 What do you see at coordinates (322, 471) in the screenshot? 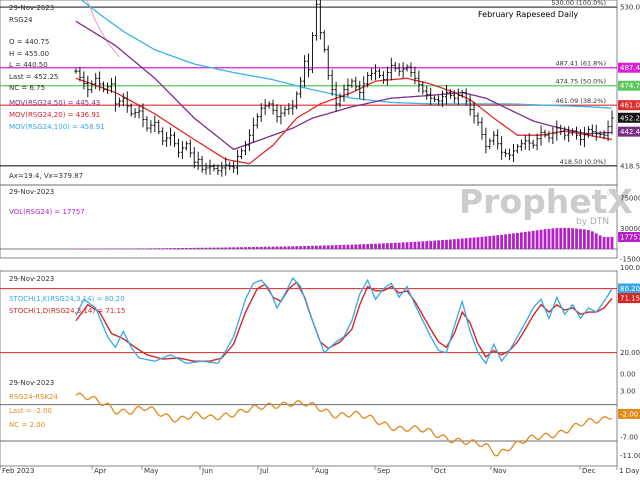
I see `x-tick-label: Aug` at bounding box center [322, 471].